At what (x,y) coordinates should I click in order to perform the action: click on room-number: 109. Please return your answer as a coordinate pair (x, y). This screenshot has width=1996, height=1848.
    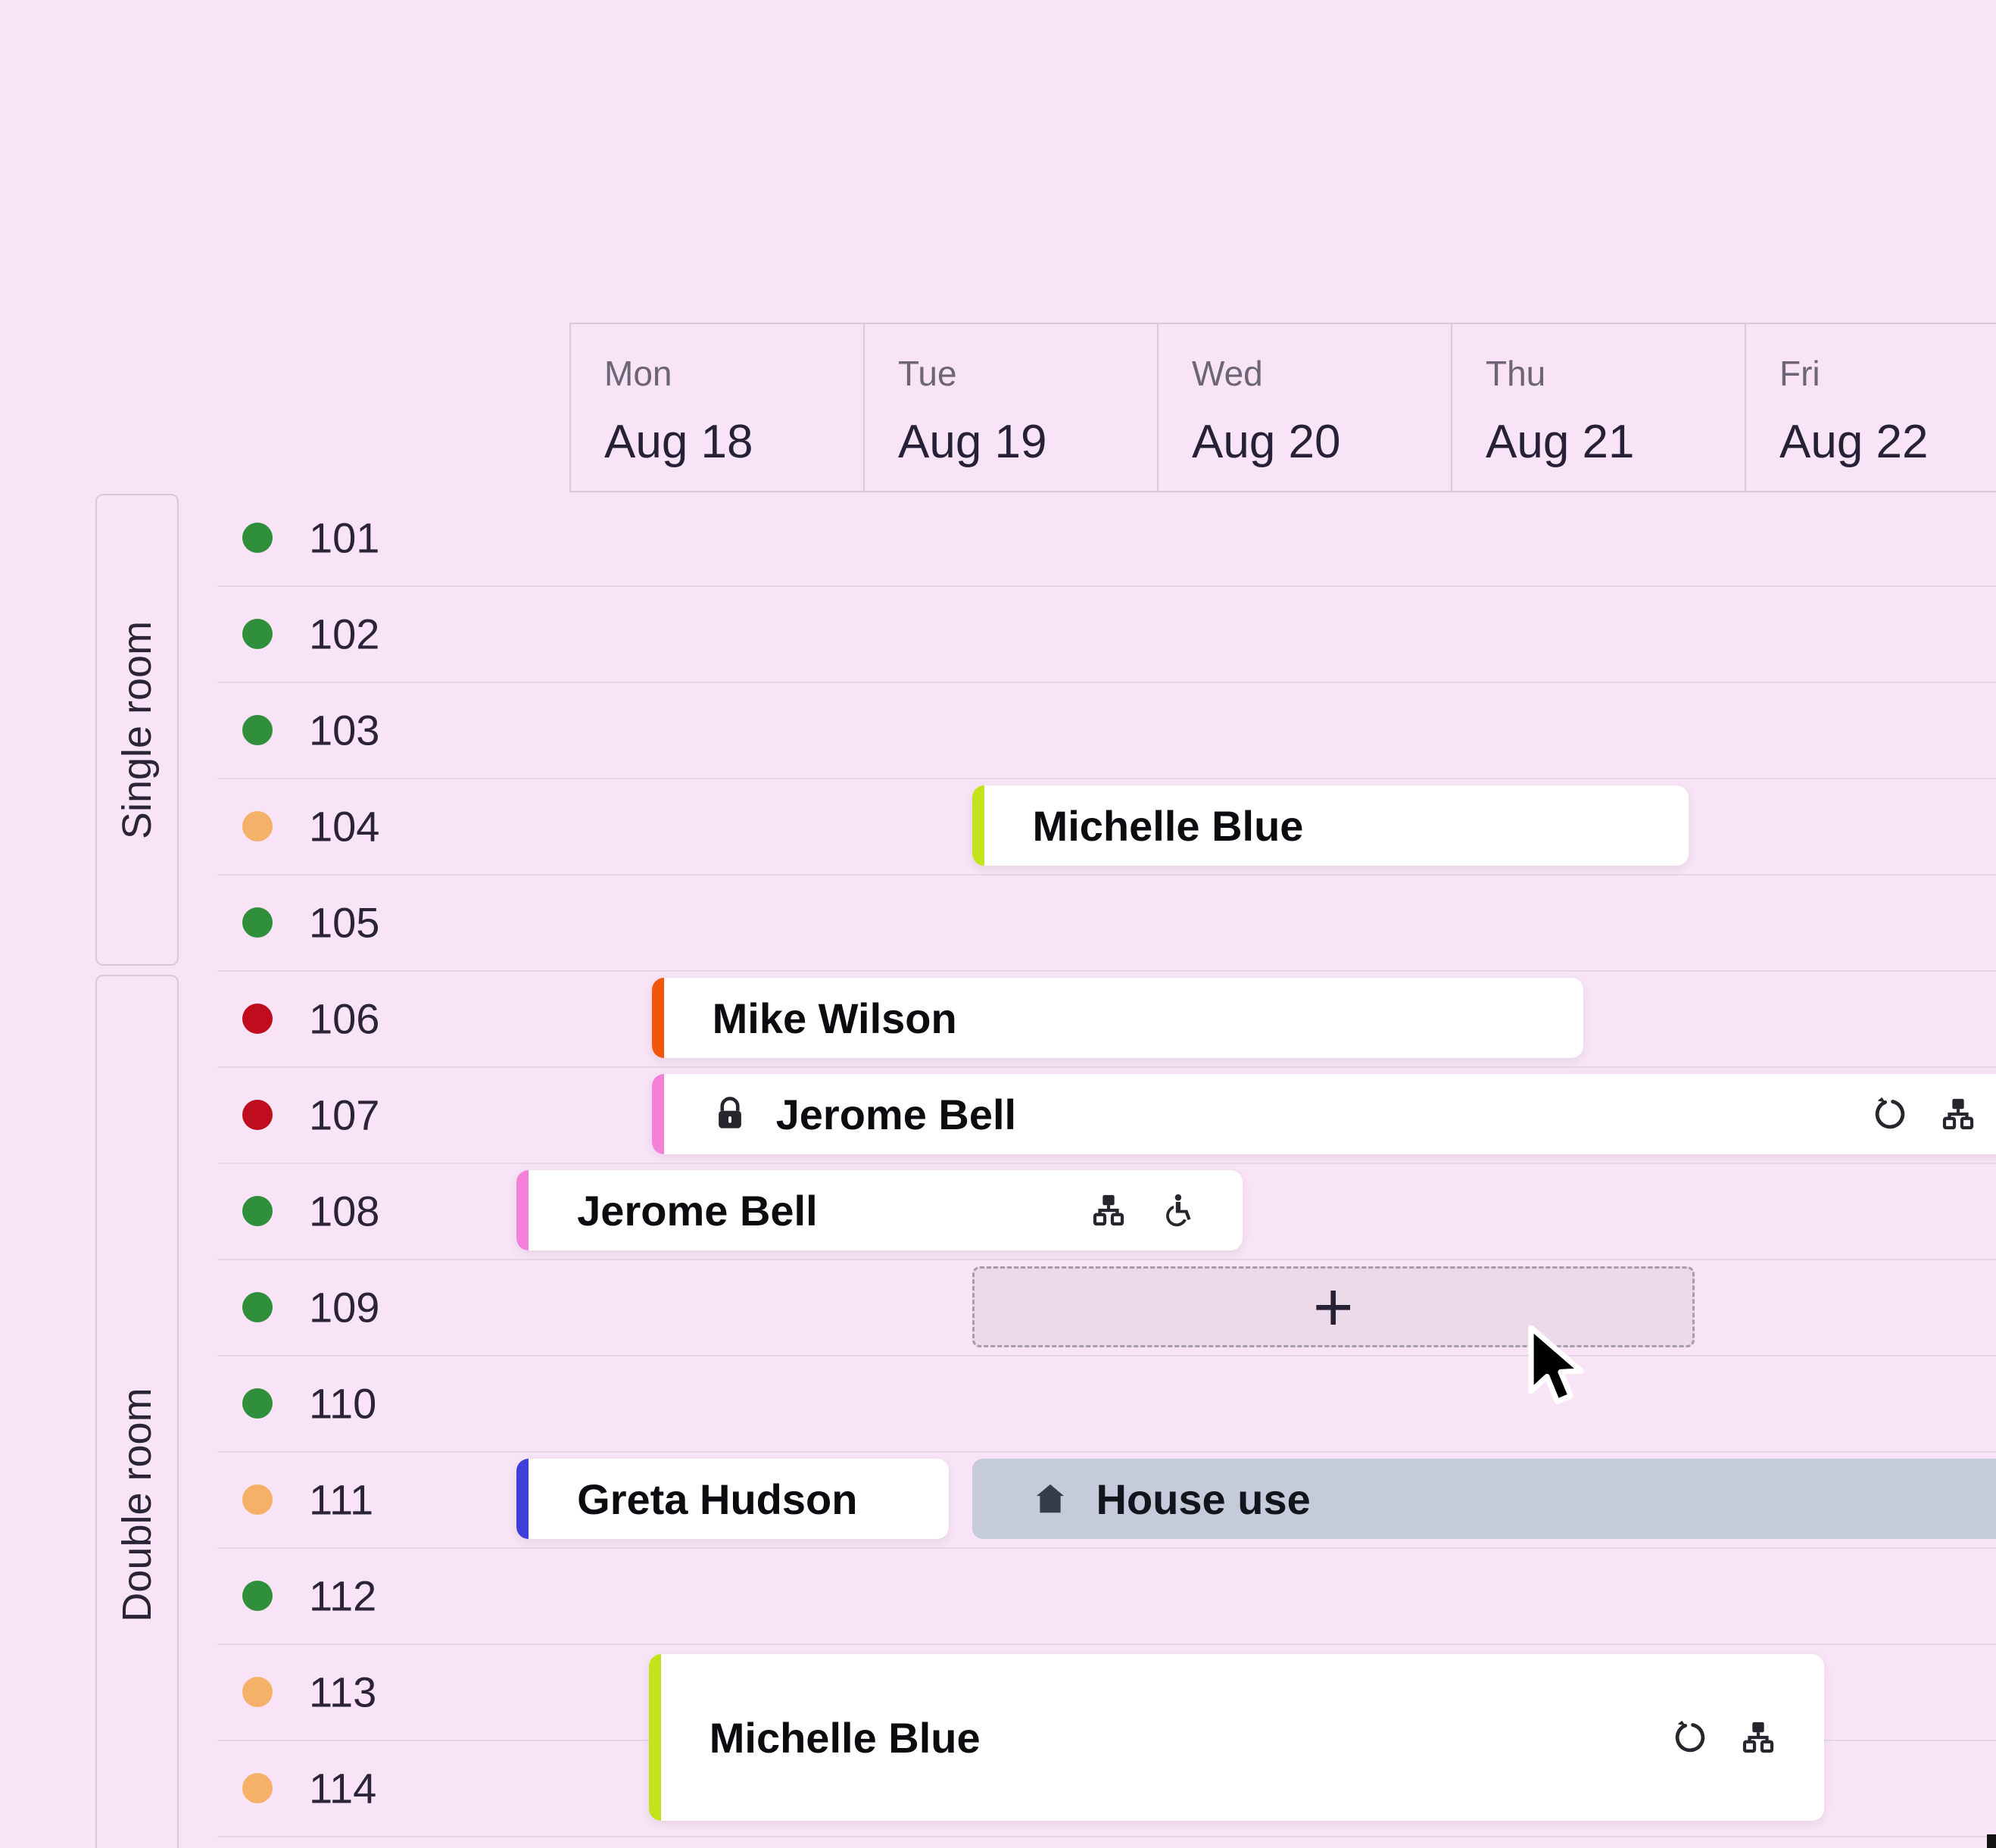
    Looking at the image, I should click on (345, 1307).